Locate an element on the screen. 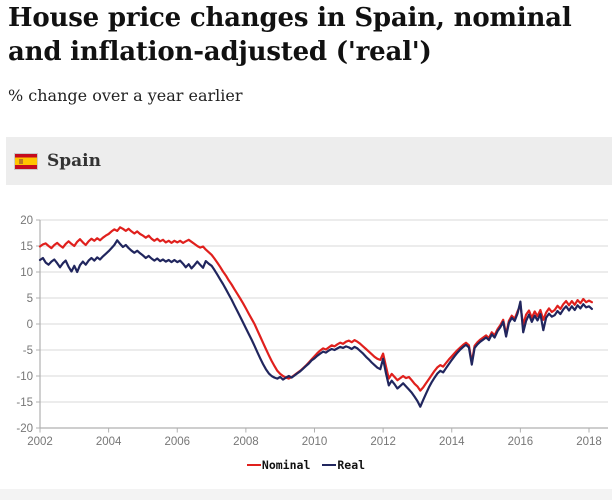  spain-flag-icon is located at coordinates (26, 161).